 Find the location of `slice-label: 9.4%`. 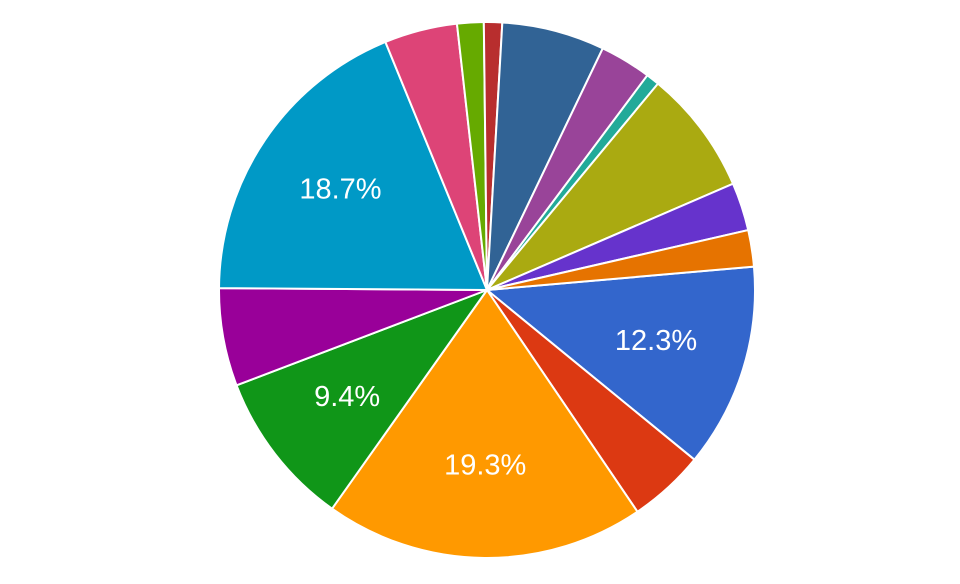

slice-label: 9.4% is located at coordinates (347, 397).